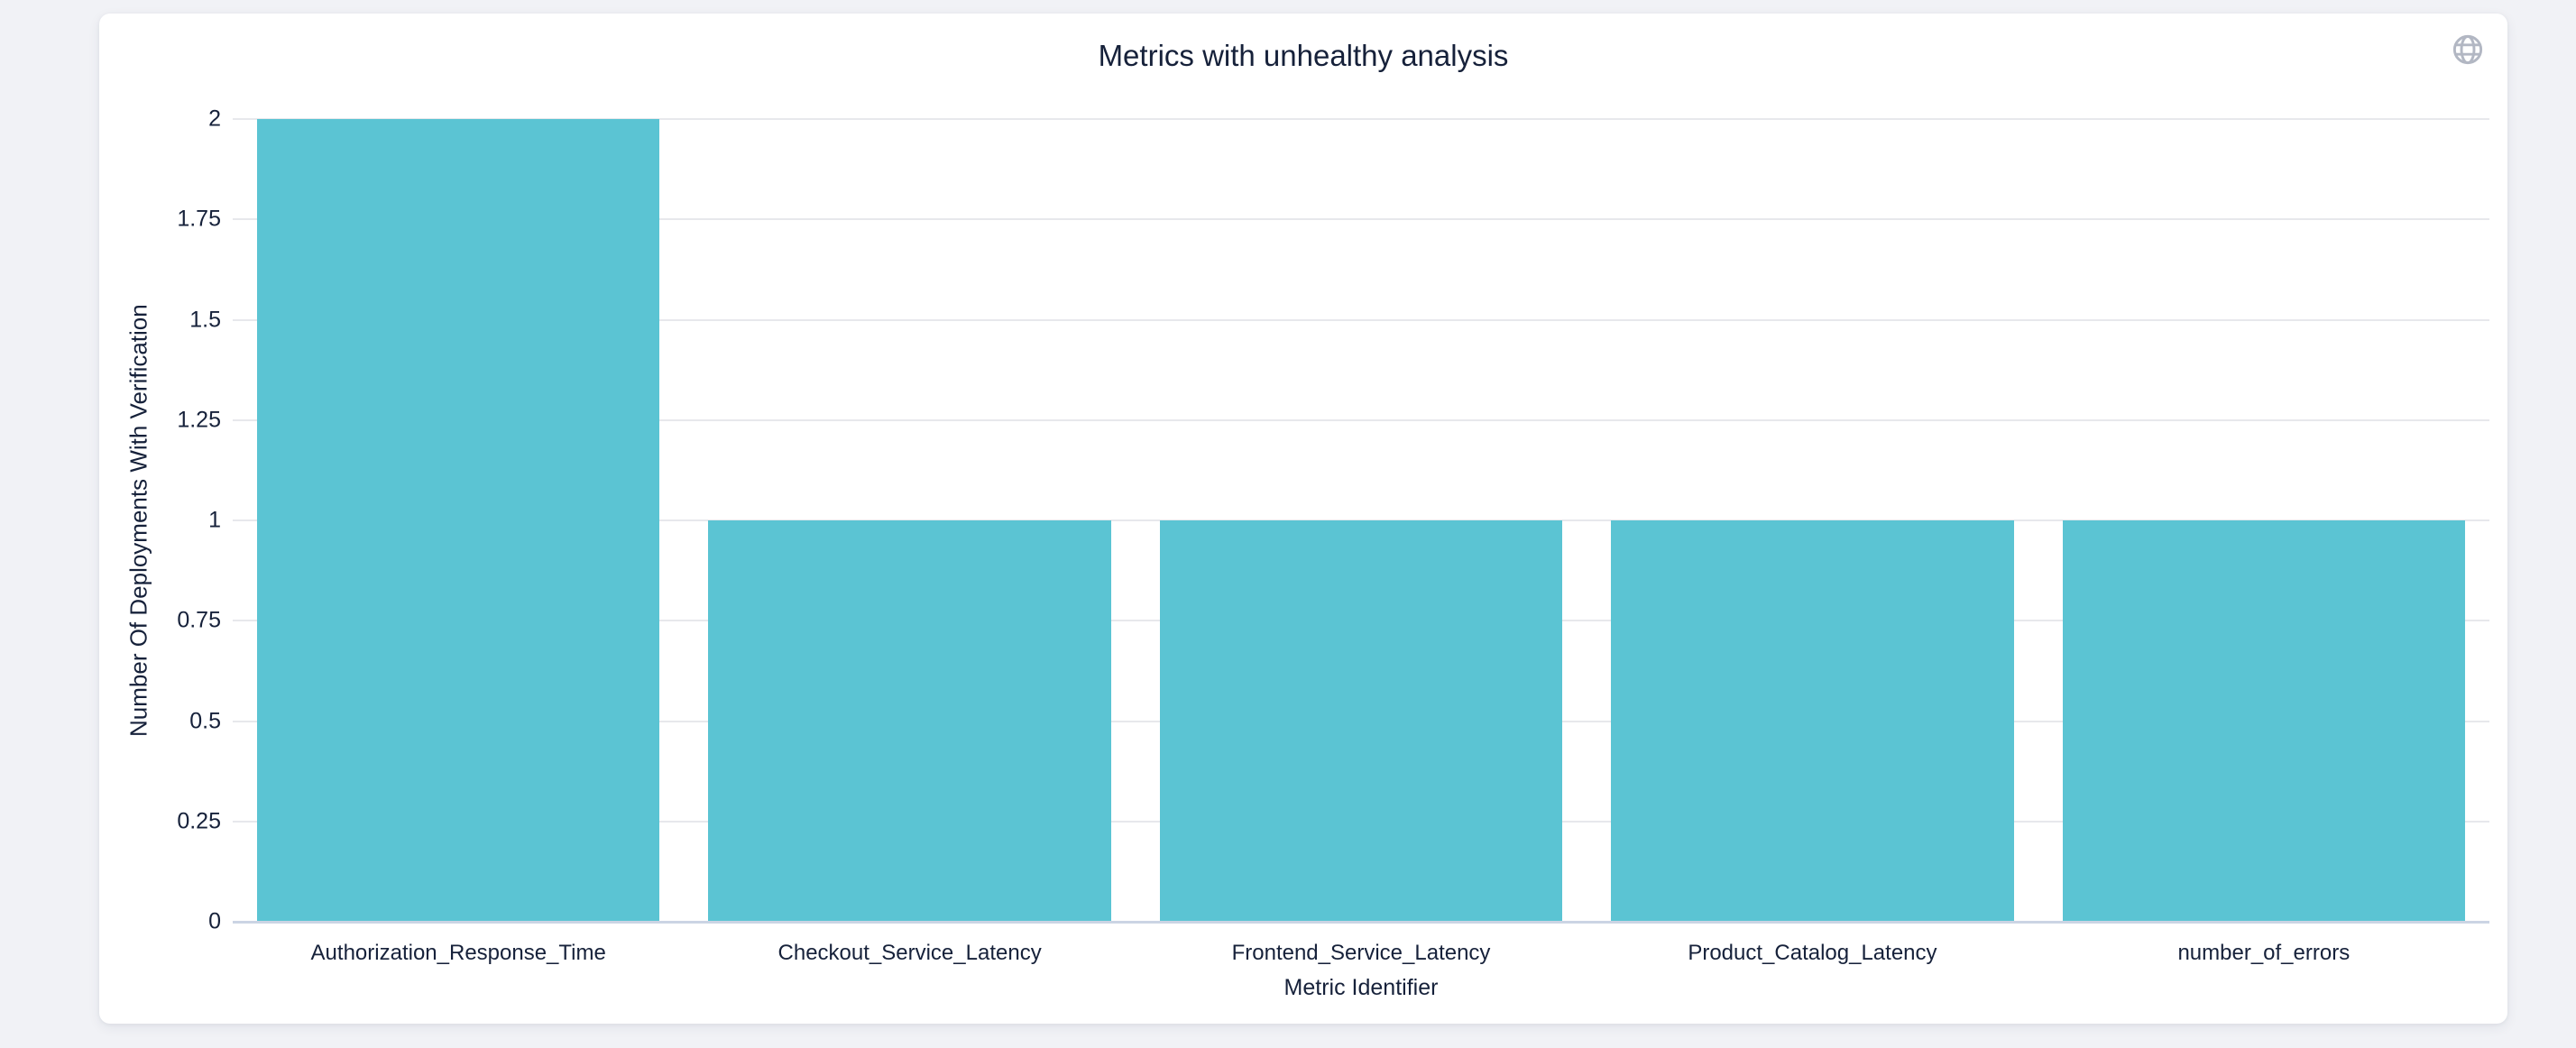 This screenshot has width=2576, height=1048. I want to click on y-axis-ticks: 0 0.25 0.5 0.75 1 1.25 1.5 1.75 2, so click(160, 520).